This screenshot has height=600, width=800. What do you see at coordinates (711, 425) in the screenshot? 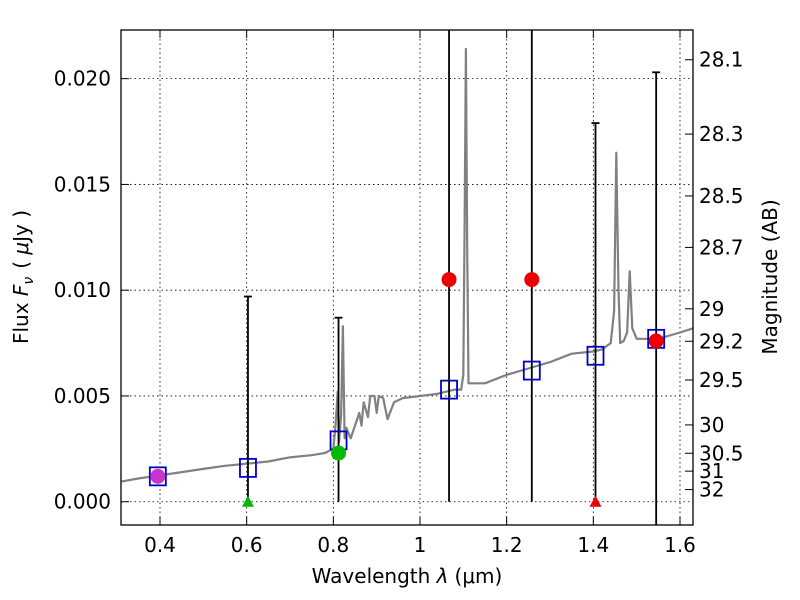
I see `magnitude-tick-label: 30` at bounding box center [711, 425].